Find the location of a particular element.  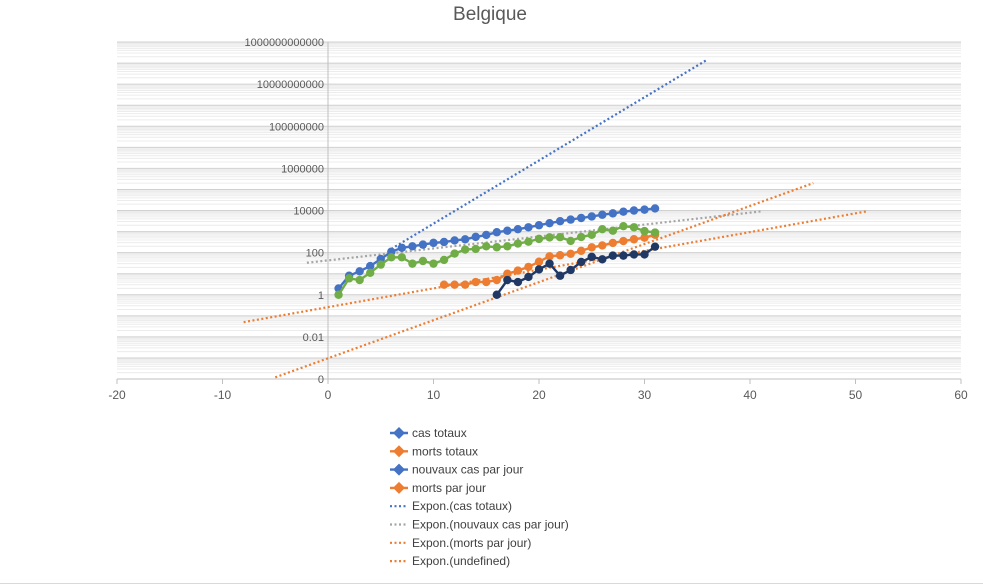

x-tick-label: -20 is located at coordinates (117, 395).